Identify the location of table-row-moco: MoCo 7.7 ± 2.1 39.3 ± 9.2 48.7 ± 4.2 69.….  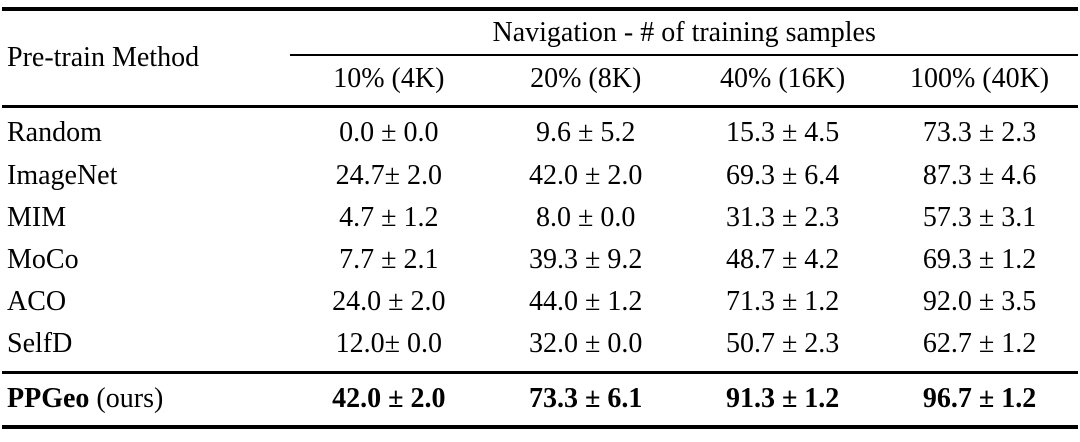
(540, 260).